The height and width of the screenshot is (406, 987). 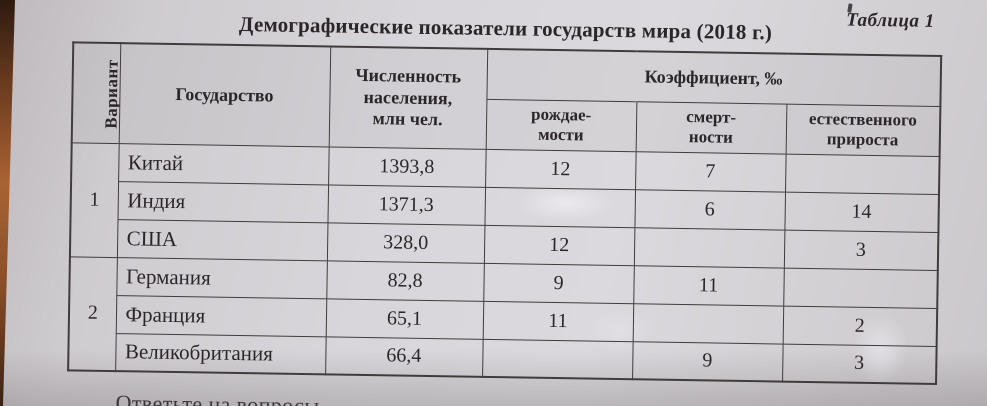 I want to click on col-header-population: Численность населения, млн чел., so click(x=408, y=97).